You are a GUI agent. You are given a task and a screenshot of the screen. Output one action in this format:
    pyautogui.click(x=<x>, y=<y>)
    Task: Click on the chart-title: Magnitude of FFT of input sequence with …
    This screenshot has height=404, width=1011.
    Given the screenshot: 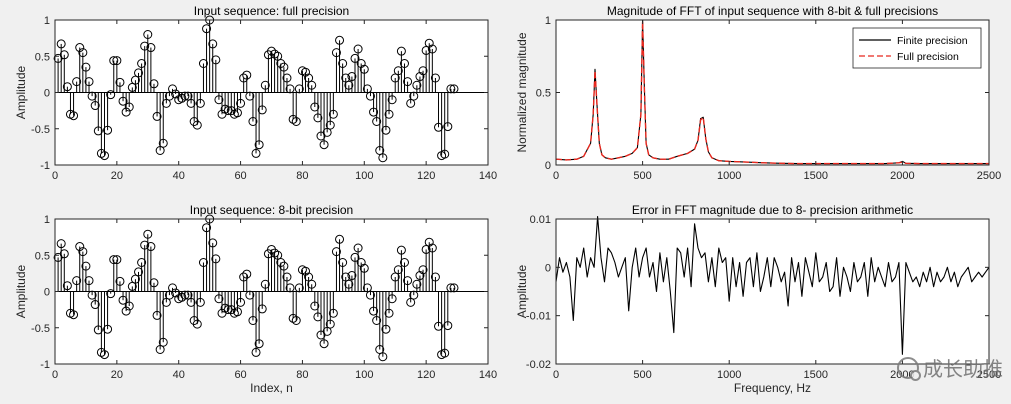 What is the action you would take?
    pyautogui.click(x=772, y=11)
    